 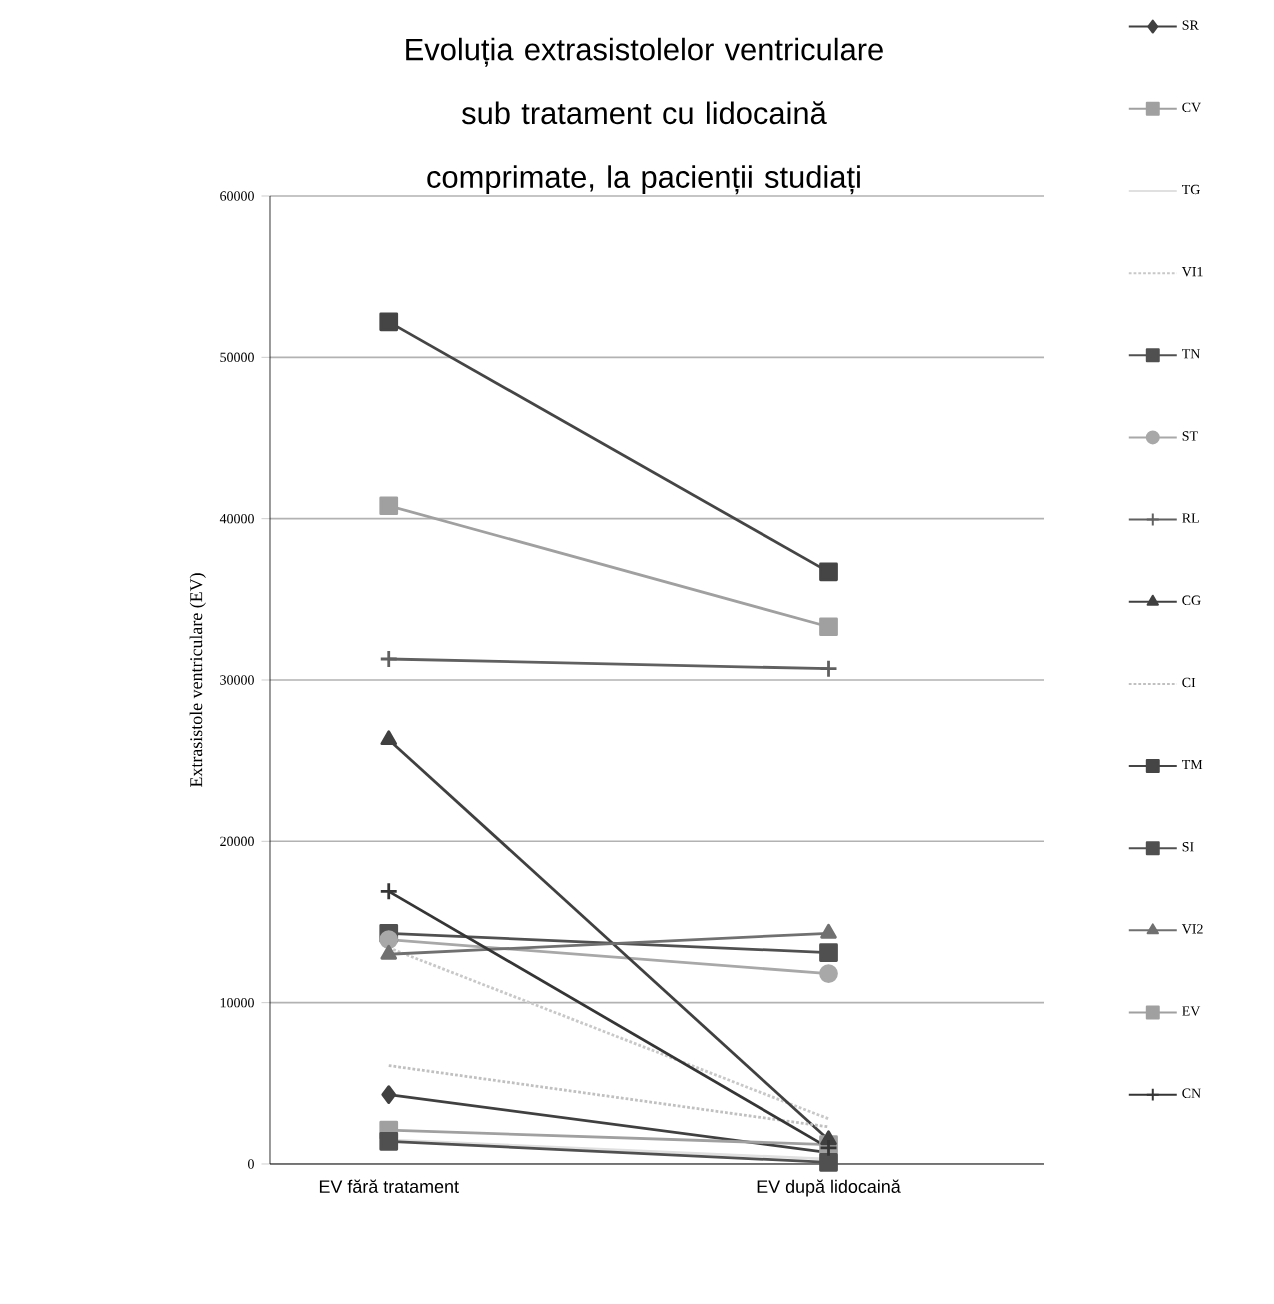 What do you see at coordinates (829, 1188) in the screenshot?
I see `x-tick-label: EV după lidocaină` at bounding box center [829, 1188].